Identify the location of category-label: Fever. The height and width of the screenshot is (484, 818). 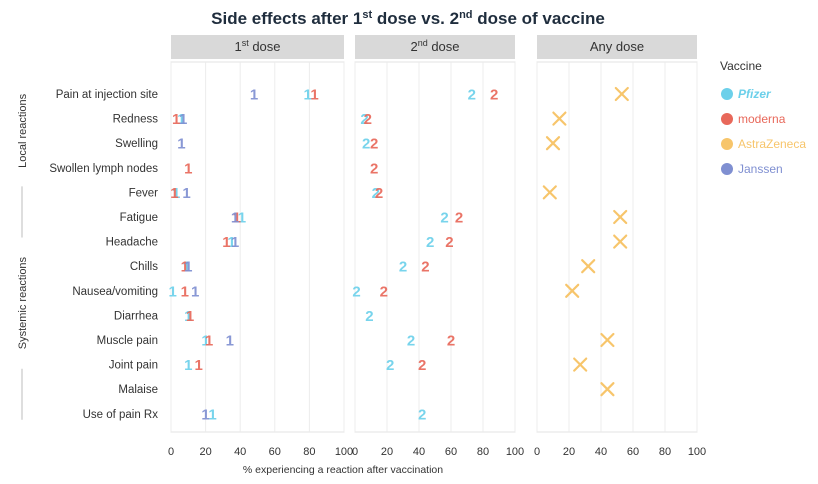
(144, 193).